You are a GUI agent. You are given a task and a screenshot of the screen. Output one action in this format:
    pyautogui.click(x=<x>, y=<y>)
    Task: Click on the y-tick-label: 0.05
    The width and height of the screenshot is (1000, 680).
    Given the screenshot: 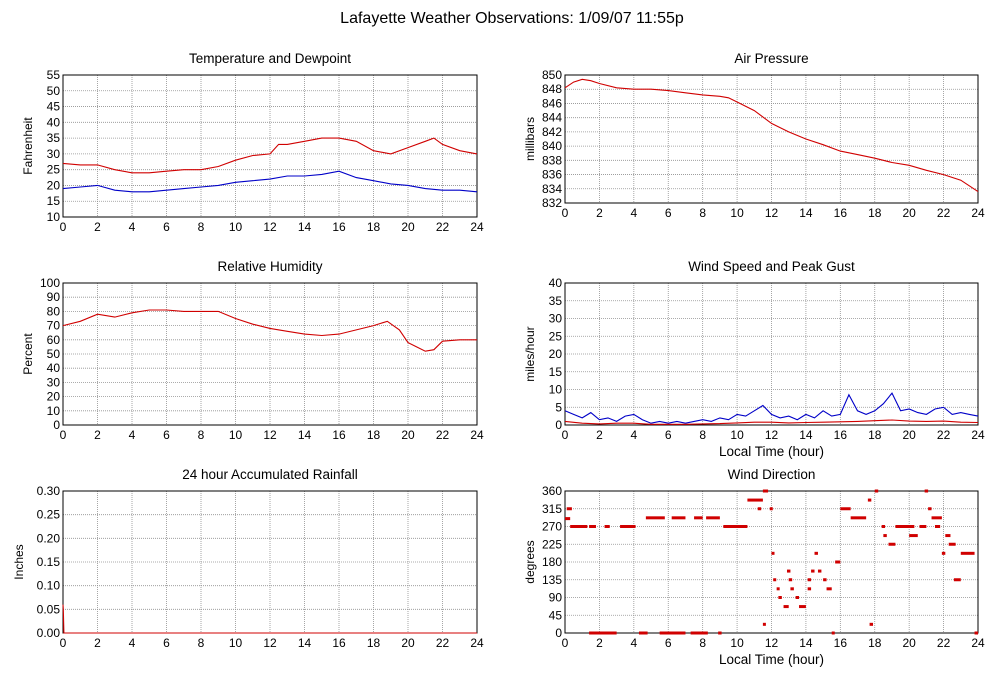 What is the action you would take?
    pyautogui.click(x=49, y=609)
    